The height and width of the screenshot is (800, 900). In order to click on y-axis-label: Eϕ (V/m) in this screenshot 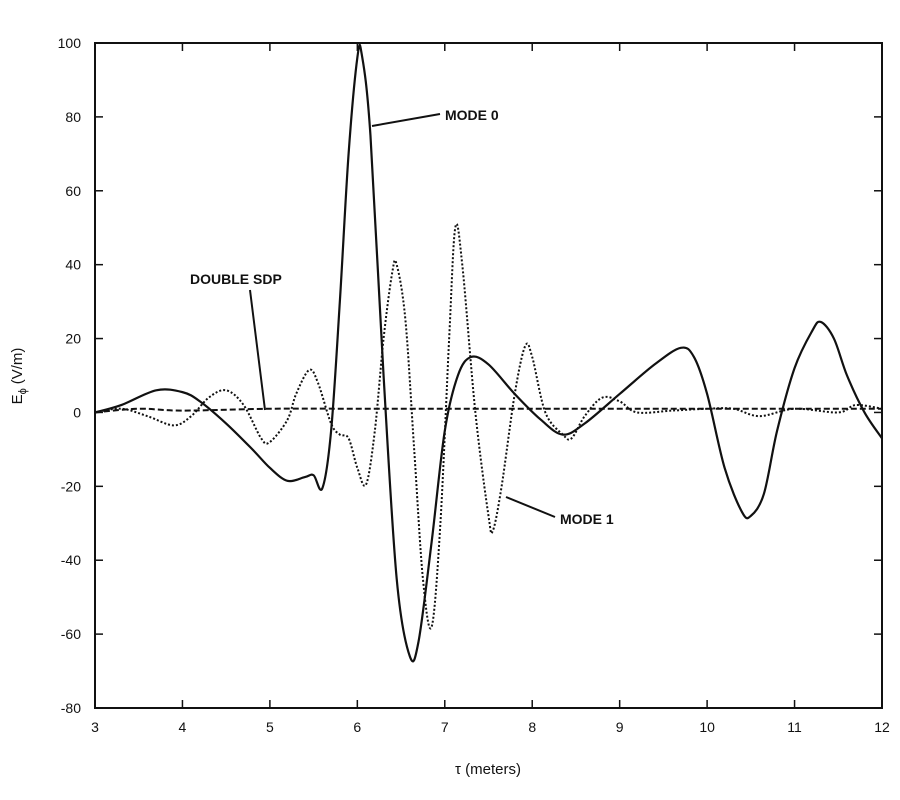, I will do `click(19, 376)`.